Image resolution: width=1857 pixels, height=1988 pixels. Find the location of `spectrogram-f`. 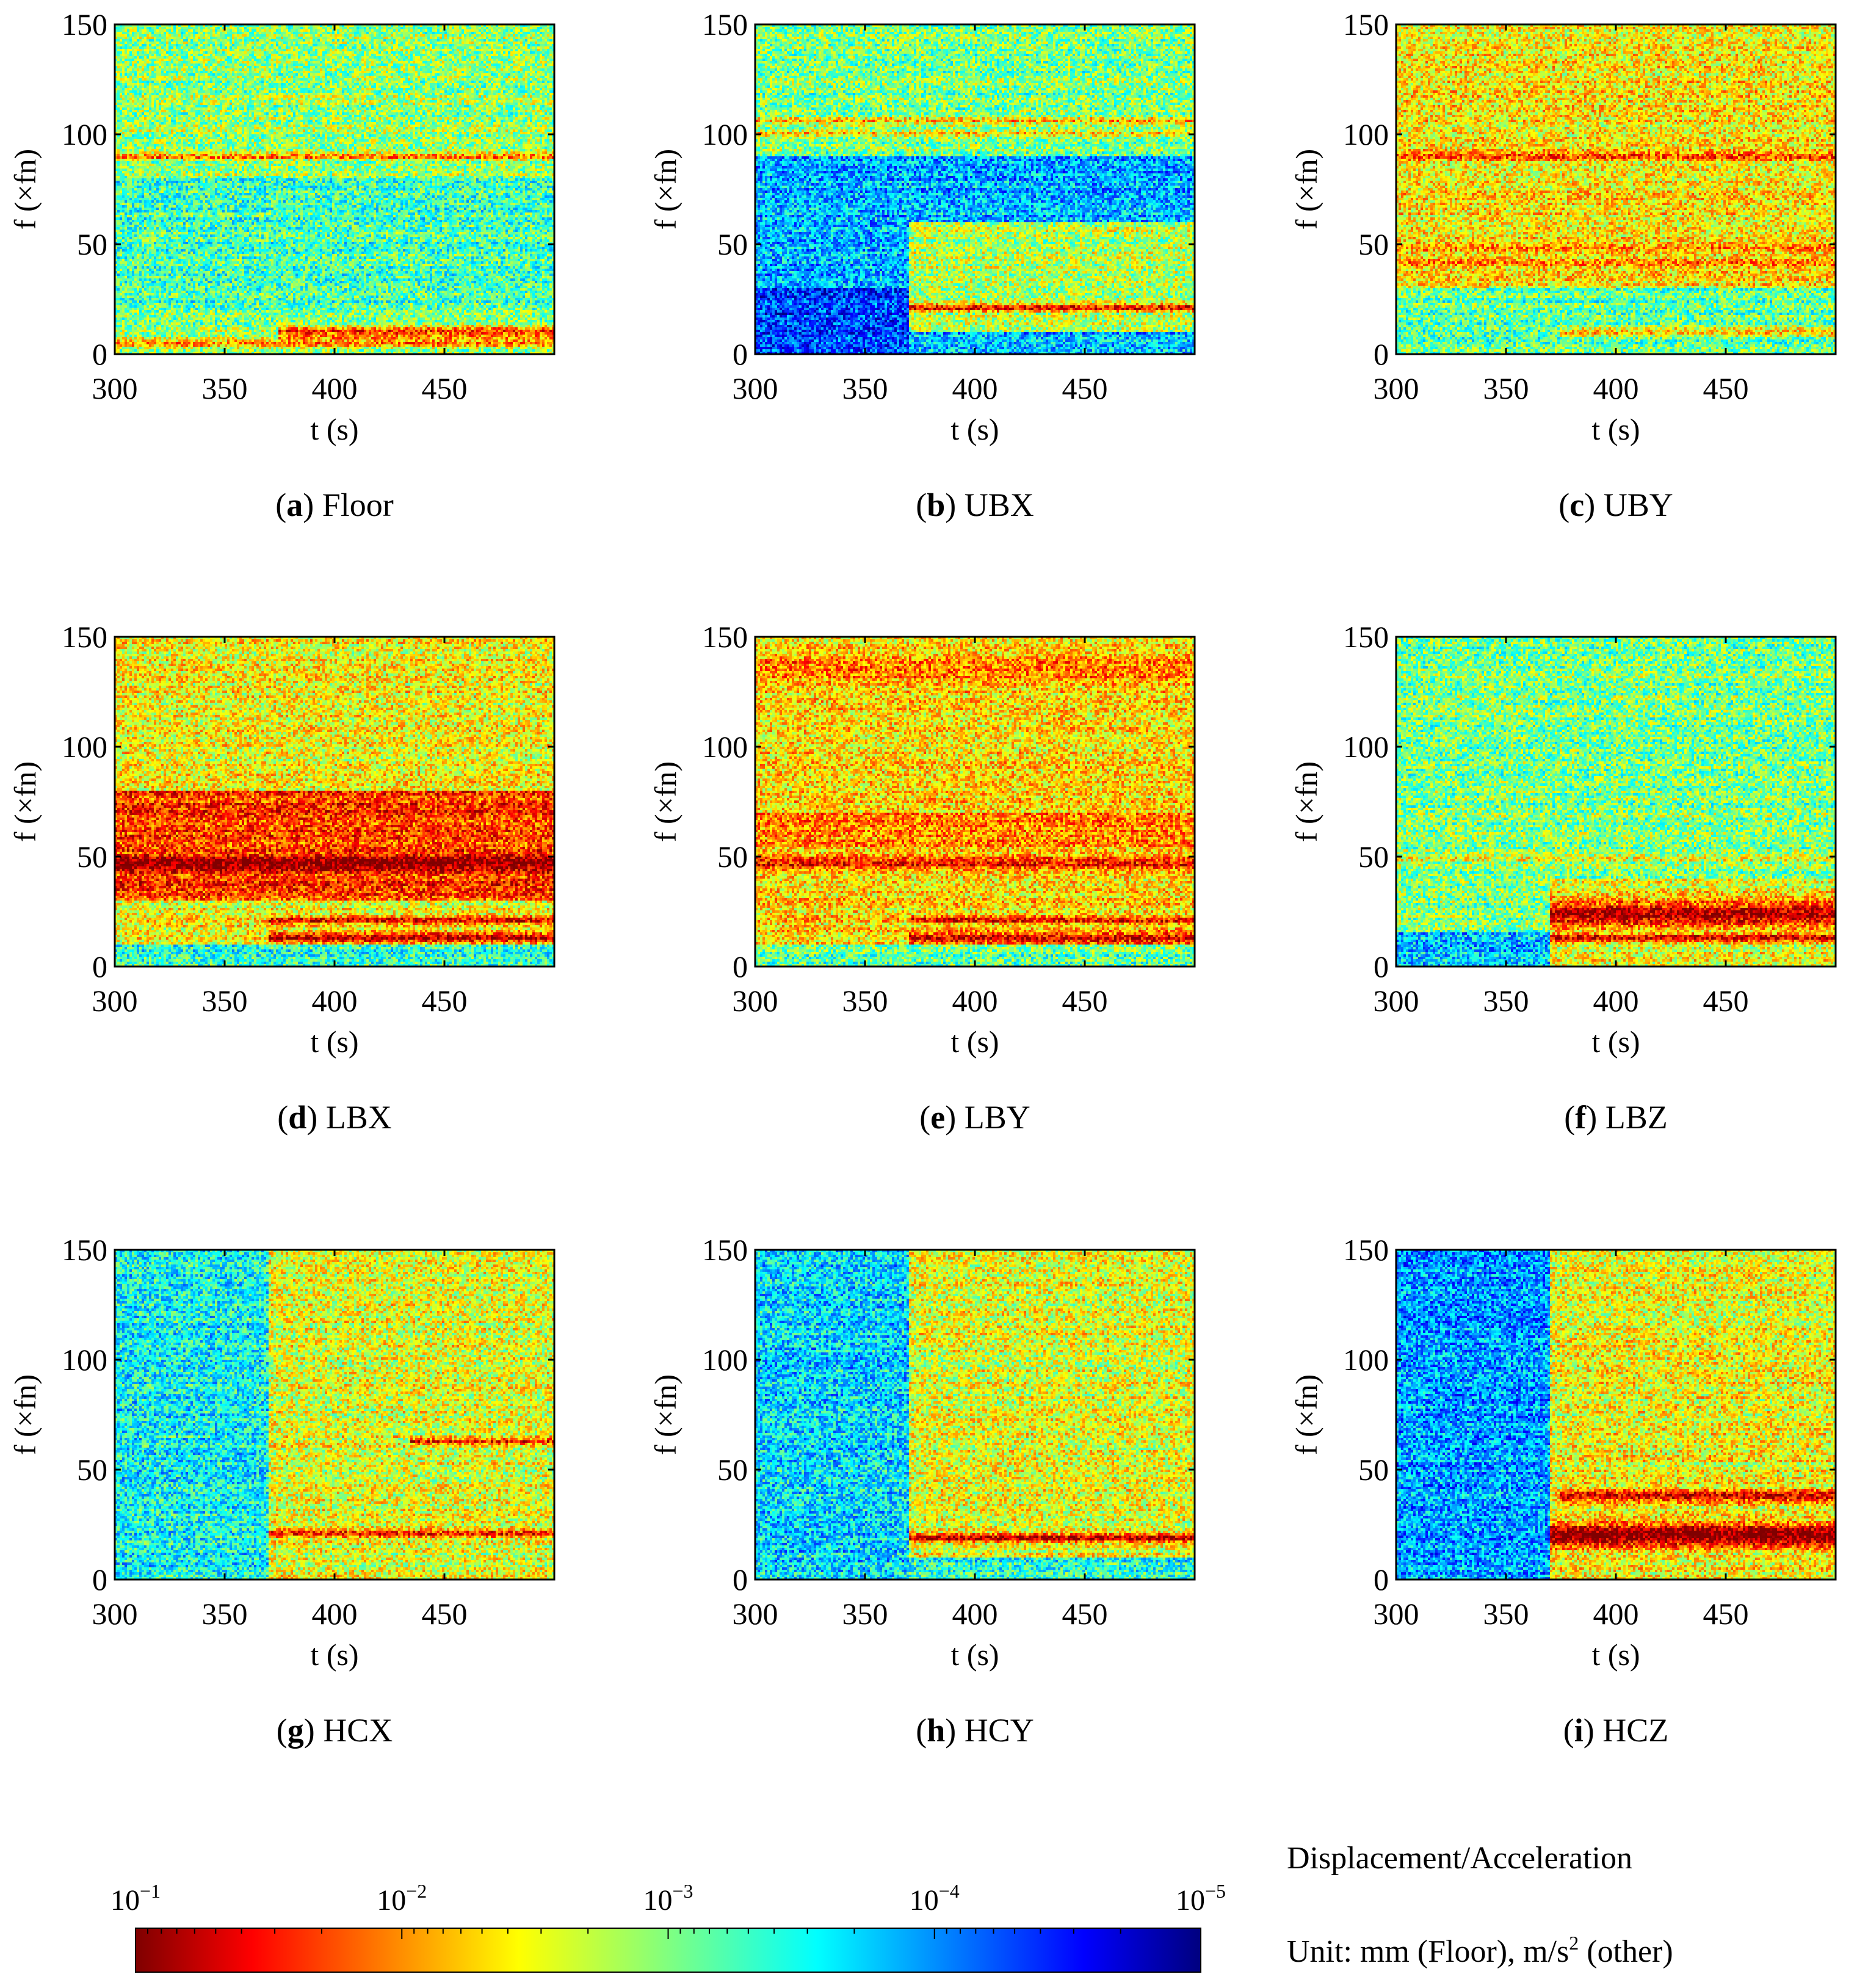

spectrogram-f is located at coordinates (1616, 802).